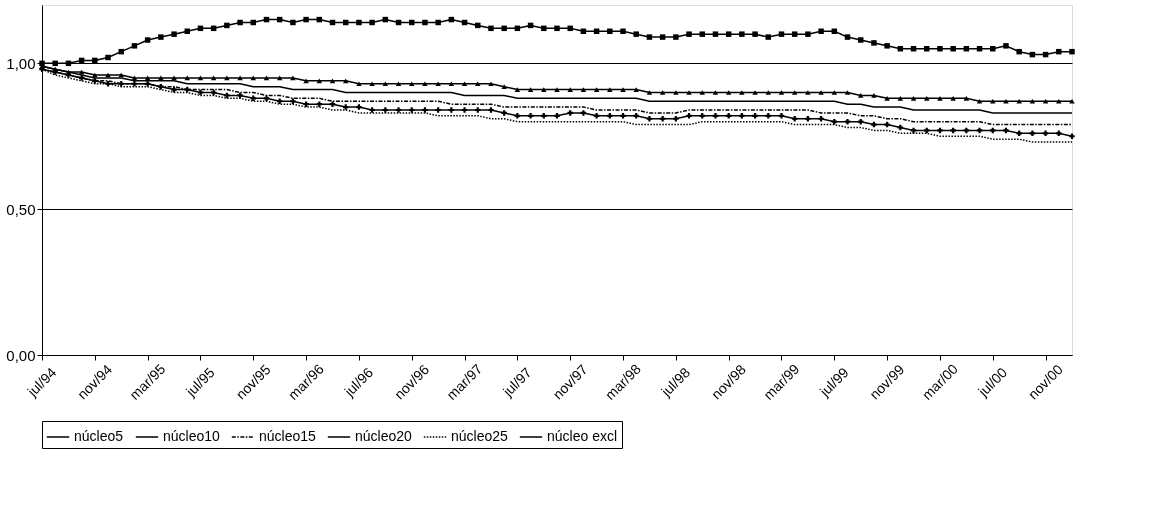 This screenshot has height=513, width=1153. I want to click on legend-label: núcleo20, so click(384, 436).